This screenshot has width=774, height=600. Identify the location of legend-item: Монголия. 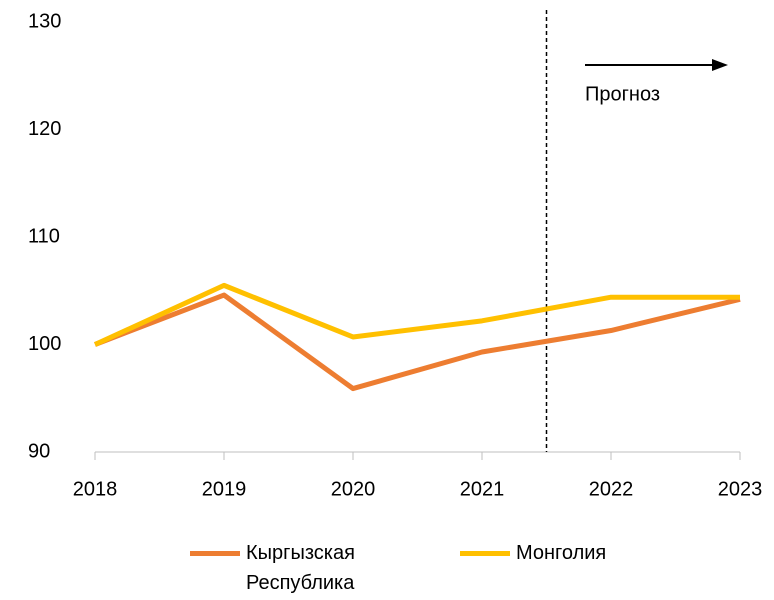
(588, 553).